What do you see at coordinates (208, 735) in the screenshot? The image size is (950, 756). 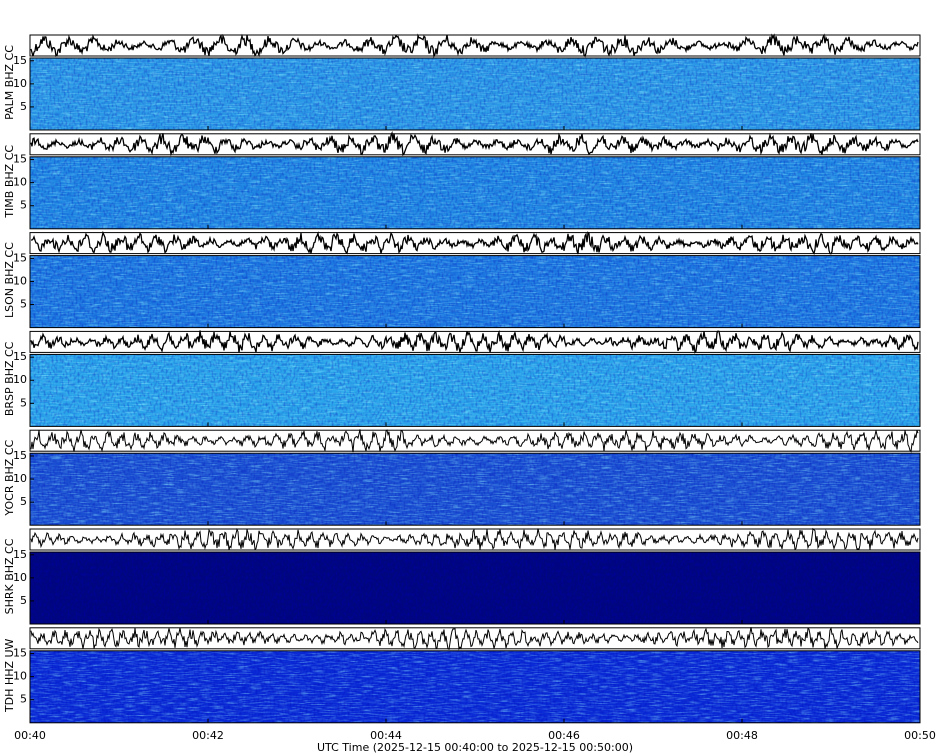 I see `x-tick-label: 00:42` at bounding box center [208, 735].